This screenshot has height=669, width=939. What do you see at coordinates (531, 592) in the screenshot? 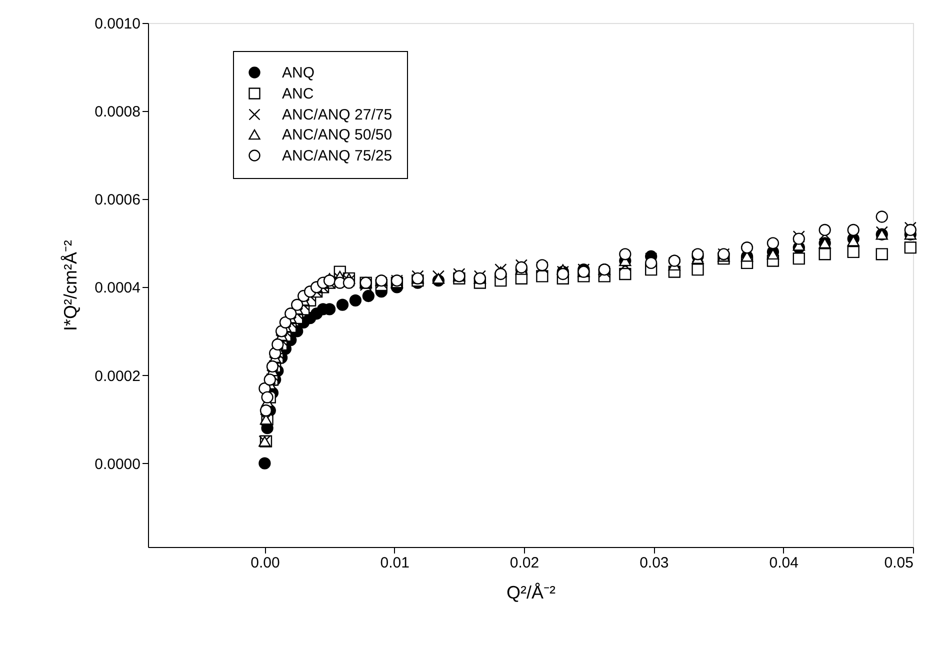
I see `x-axis-title: Q²/Å⁻²` at bounding box center [531, 592].